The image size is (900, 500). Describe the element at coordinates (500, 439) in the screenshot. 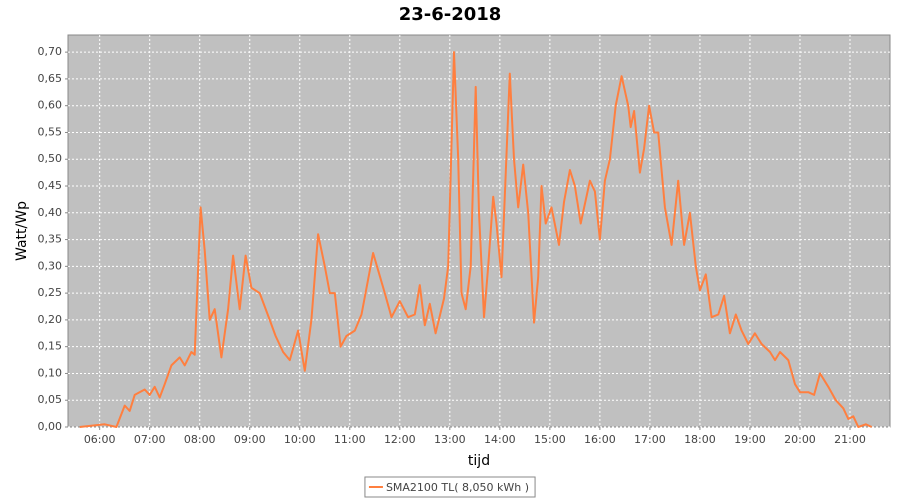

I see `x-tick-label: 14:00` at that location.